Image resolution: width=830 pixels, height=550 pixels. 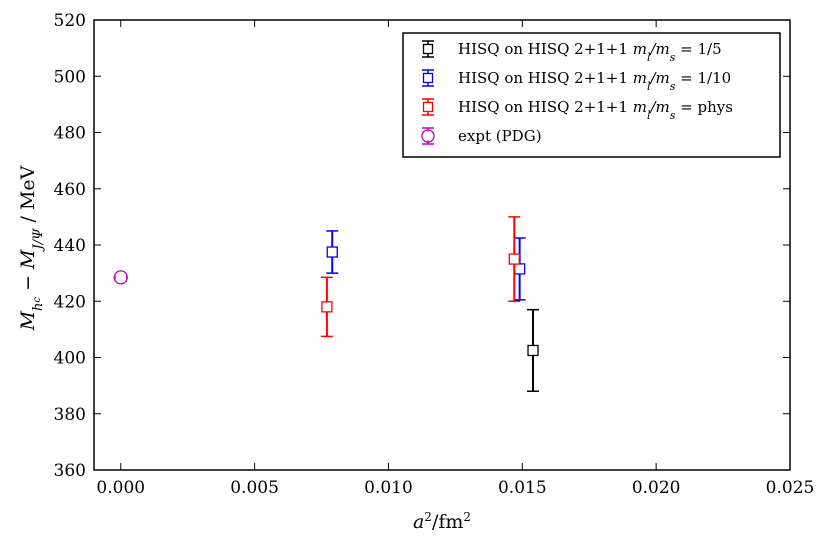 I want to click on y-tick-label: 480, so click(x=70, y=134).